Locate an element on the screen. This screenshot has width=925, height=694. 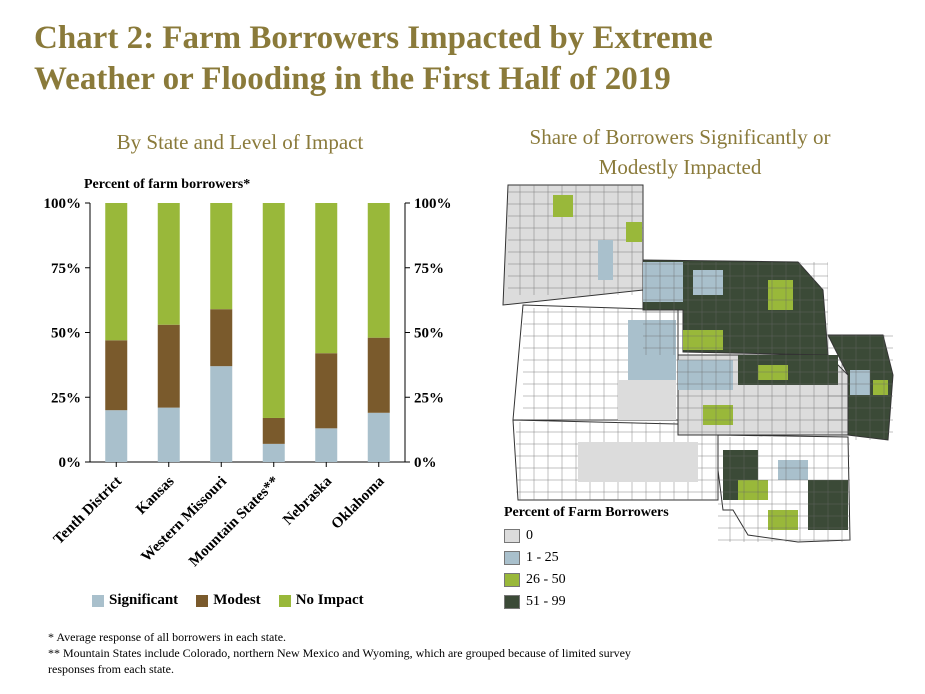
map-legend-row-0: 0 is located at coordinates (586, 536).